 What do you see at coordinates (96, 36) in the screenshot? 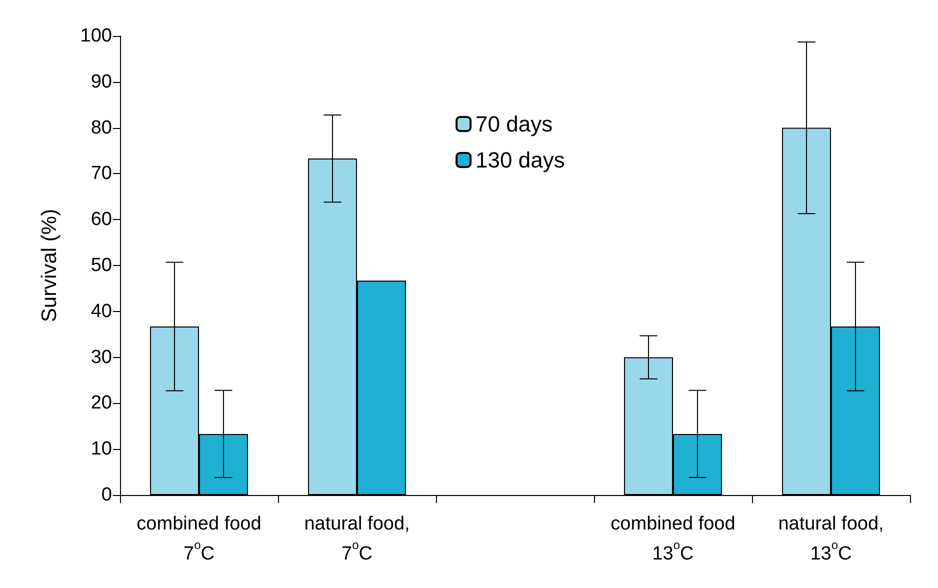
I see `y-tick-label: 100` at bounding box center [96, 36].